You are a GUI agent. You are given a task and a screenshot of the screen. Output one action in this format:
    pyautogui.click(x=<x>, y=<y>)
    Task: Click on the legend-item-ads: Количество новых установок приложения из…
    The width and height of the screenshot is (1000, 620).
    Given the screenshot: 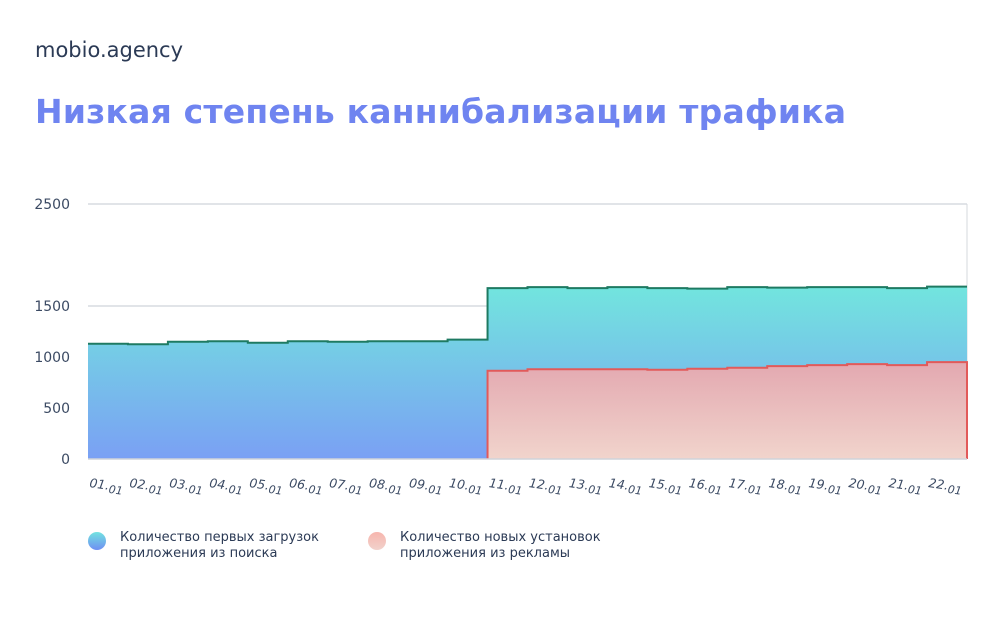 What is the action you would take?
    pyautogui.click(x=491, y=546)
    